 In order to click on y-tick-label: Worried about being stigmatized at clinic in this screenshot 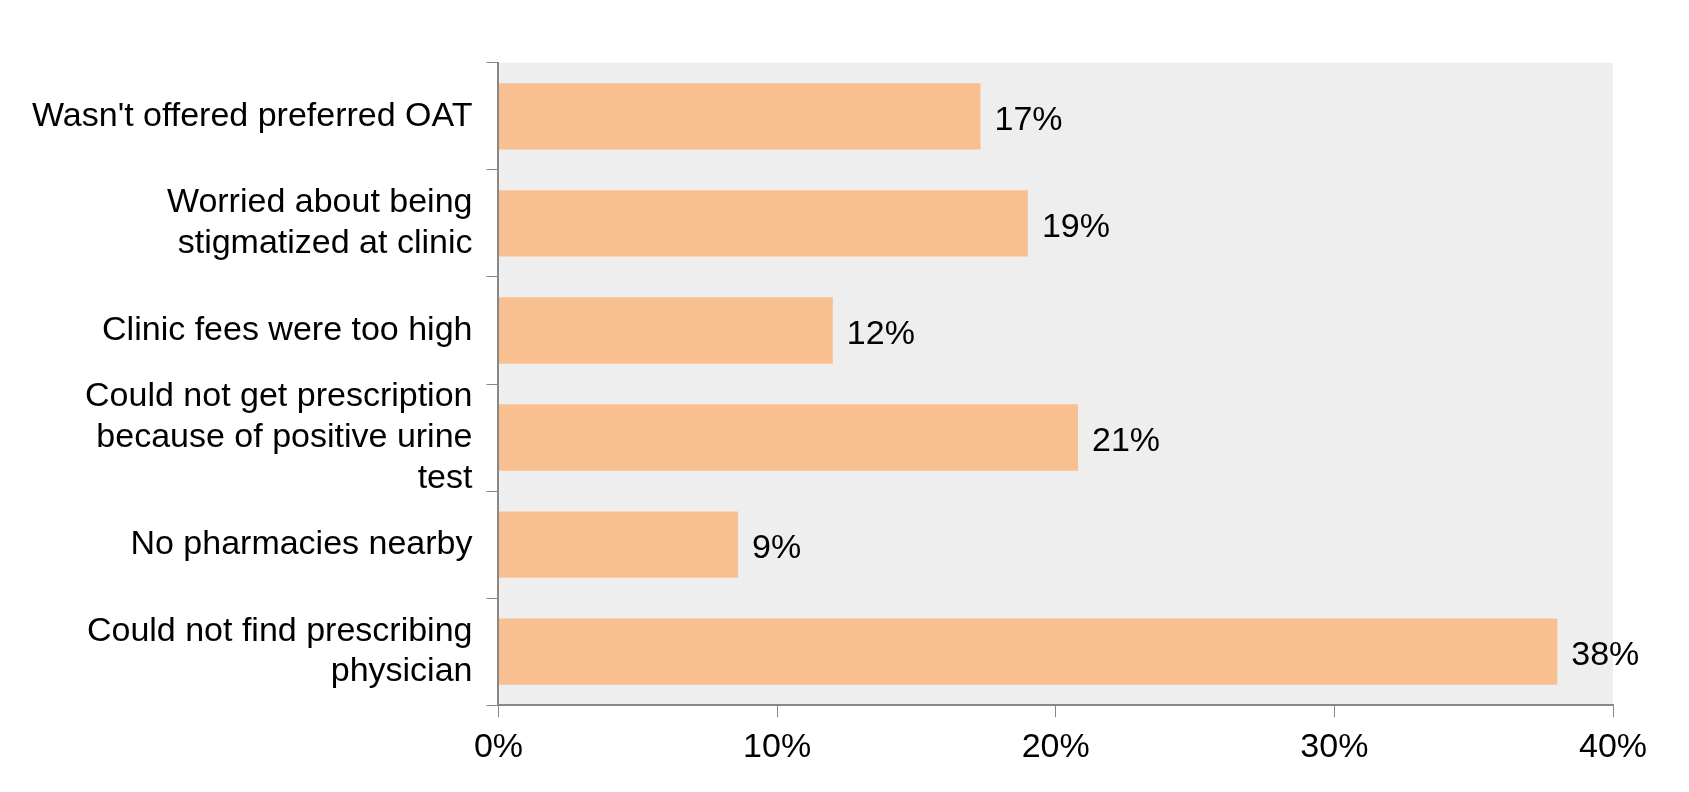, I will do `click(319, 221)`.